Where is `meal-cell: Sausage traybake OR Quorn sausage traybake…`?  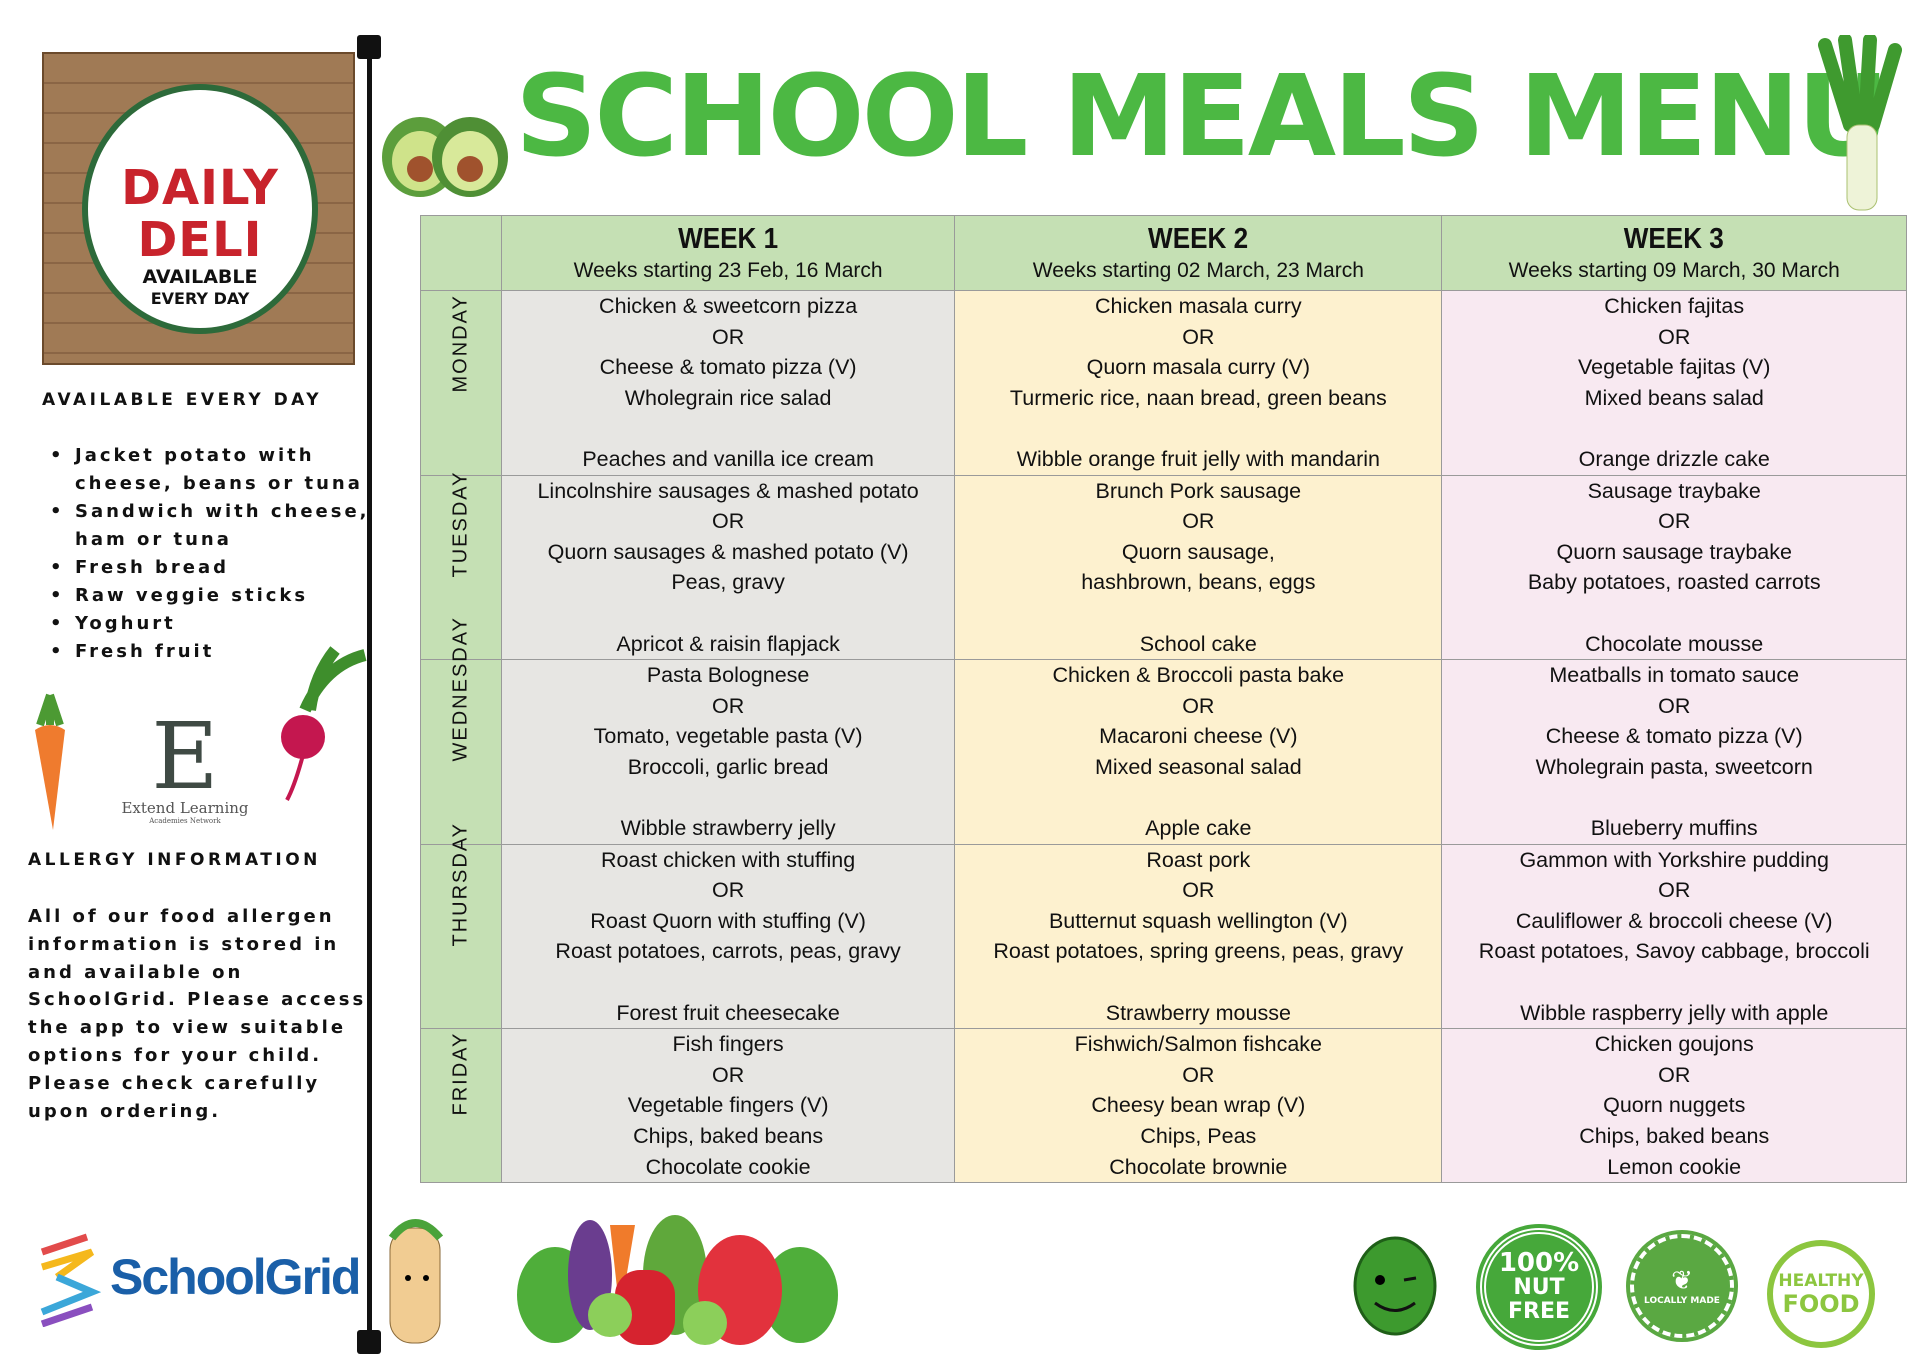
meal-cell: Sausage traybake OR Quorn sausage traybake… is located at coordinates (1674, 567).